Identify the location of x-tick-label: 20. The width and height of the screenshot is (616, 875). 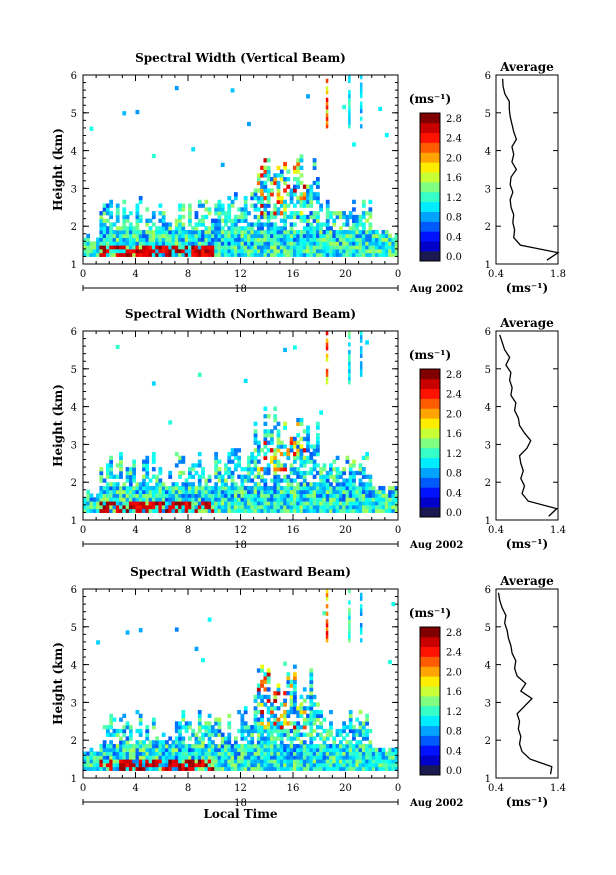
(345, 788).